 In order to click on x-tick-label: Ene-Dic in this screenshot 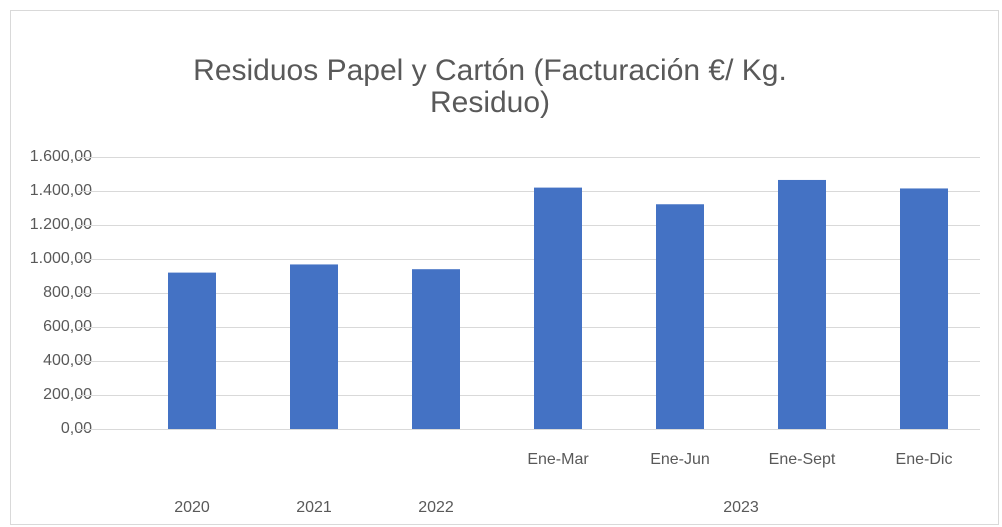, I will do `click(924, 459)`.